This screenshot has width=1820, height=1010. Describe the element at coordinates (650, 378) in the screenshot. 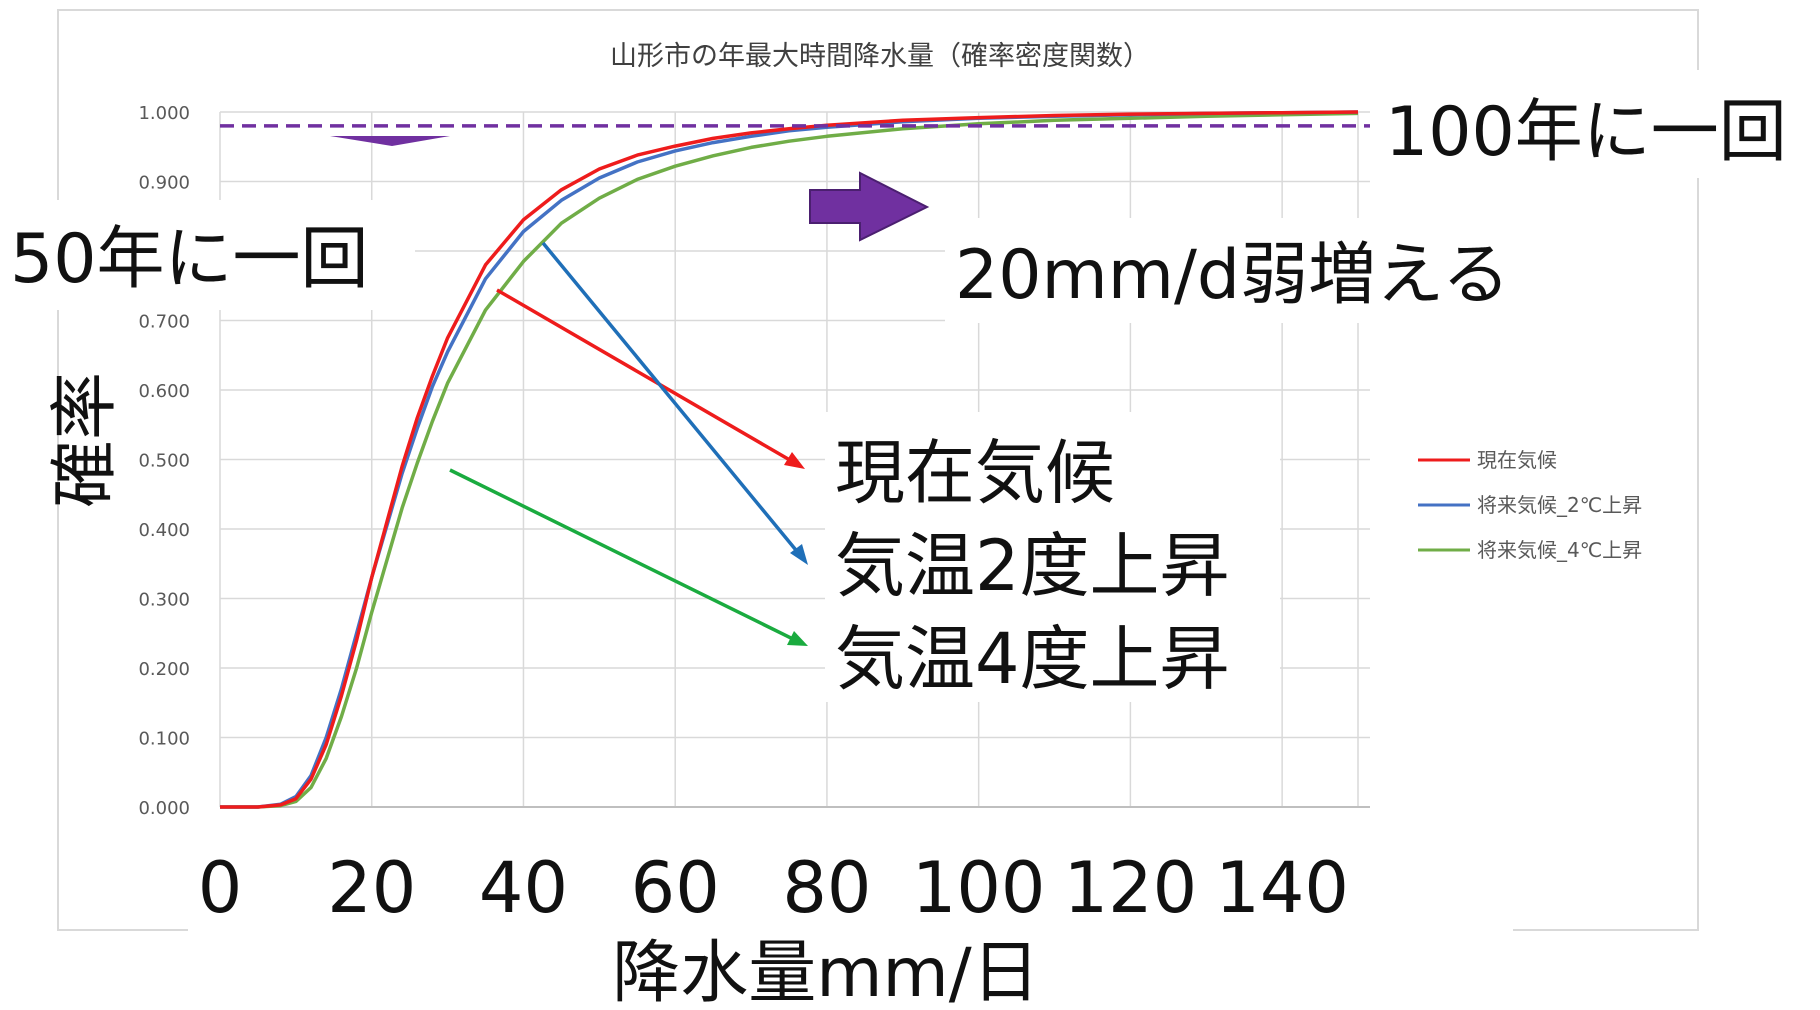

I see `pointer-present` at that location.